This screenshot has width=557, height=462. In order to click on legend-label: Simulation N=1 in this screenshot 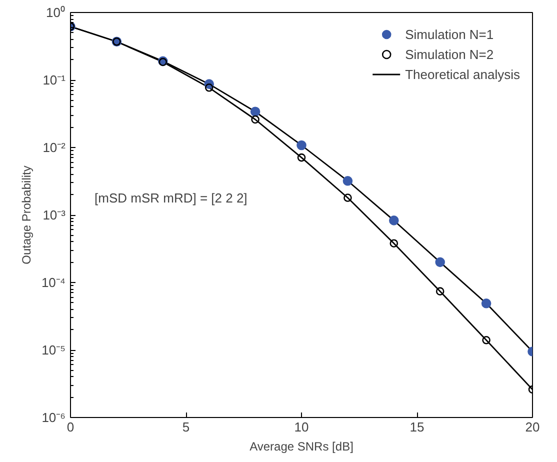, I will do `click(449, 34)`.